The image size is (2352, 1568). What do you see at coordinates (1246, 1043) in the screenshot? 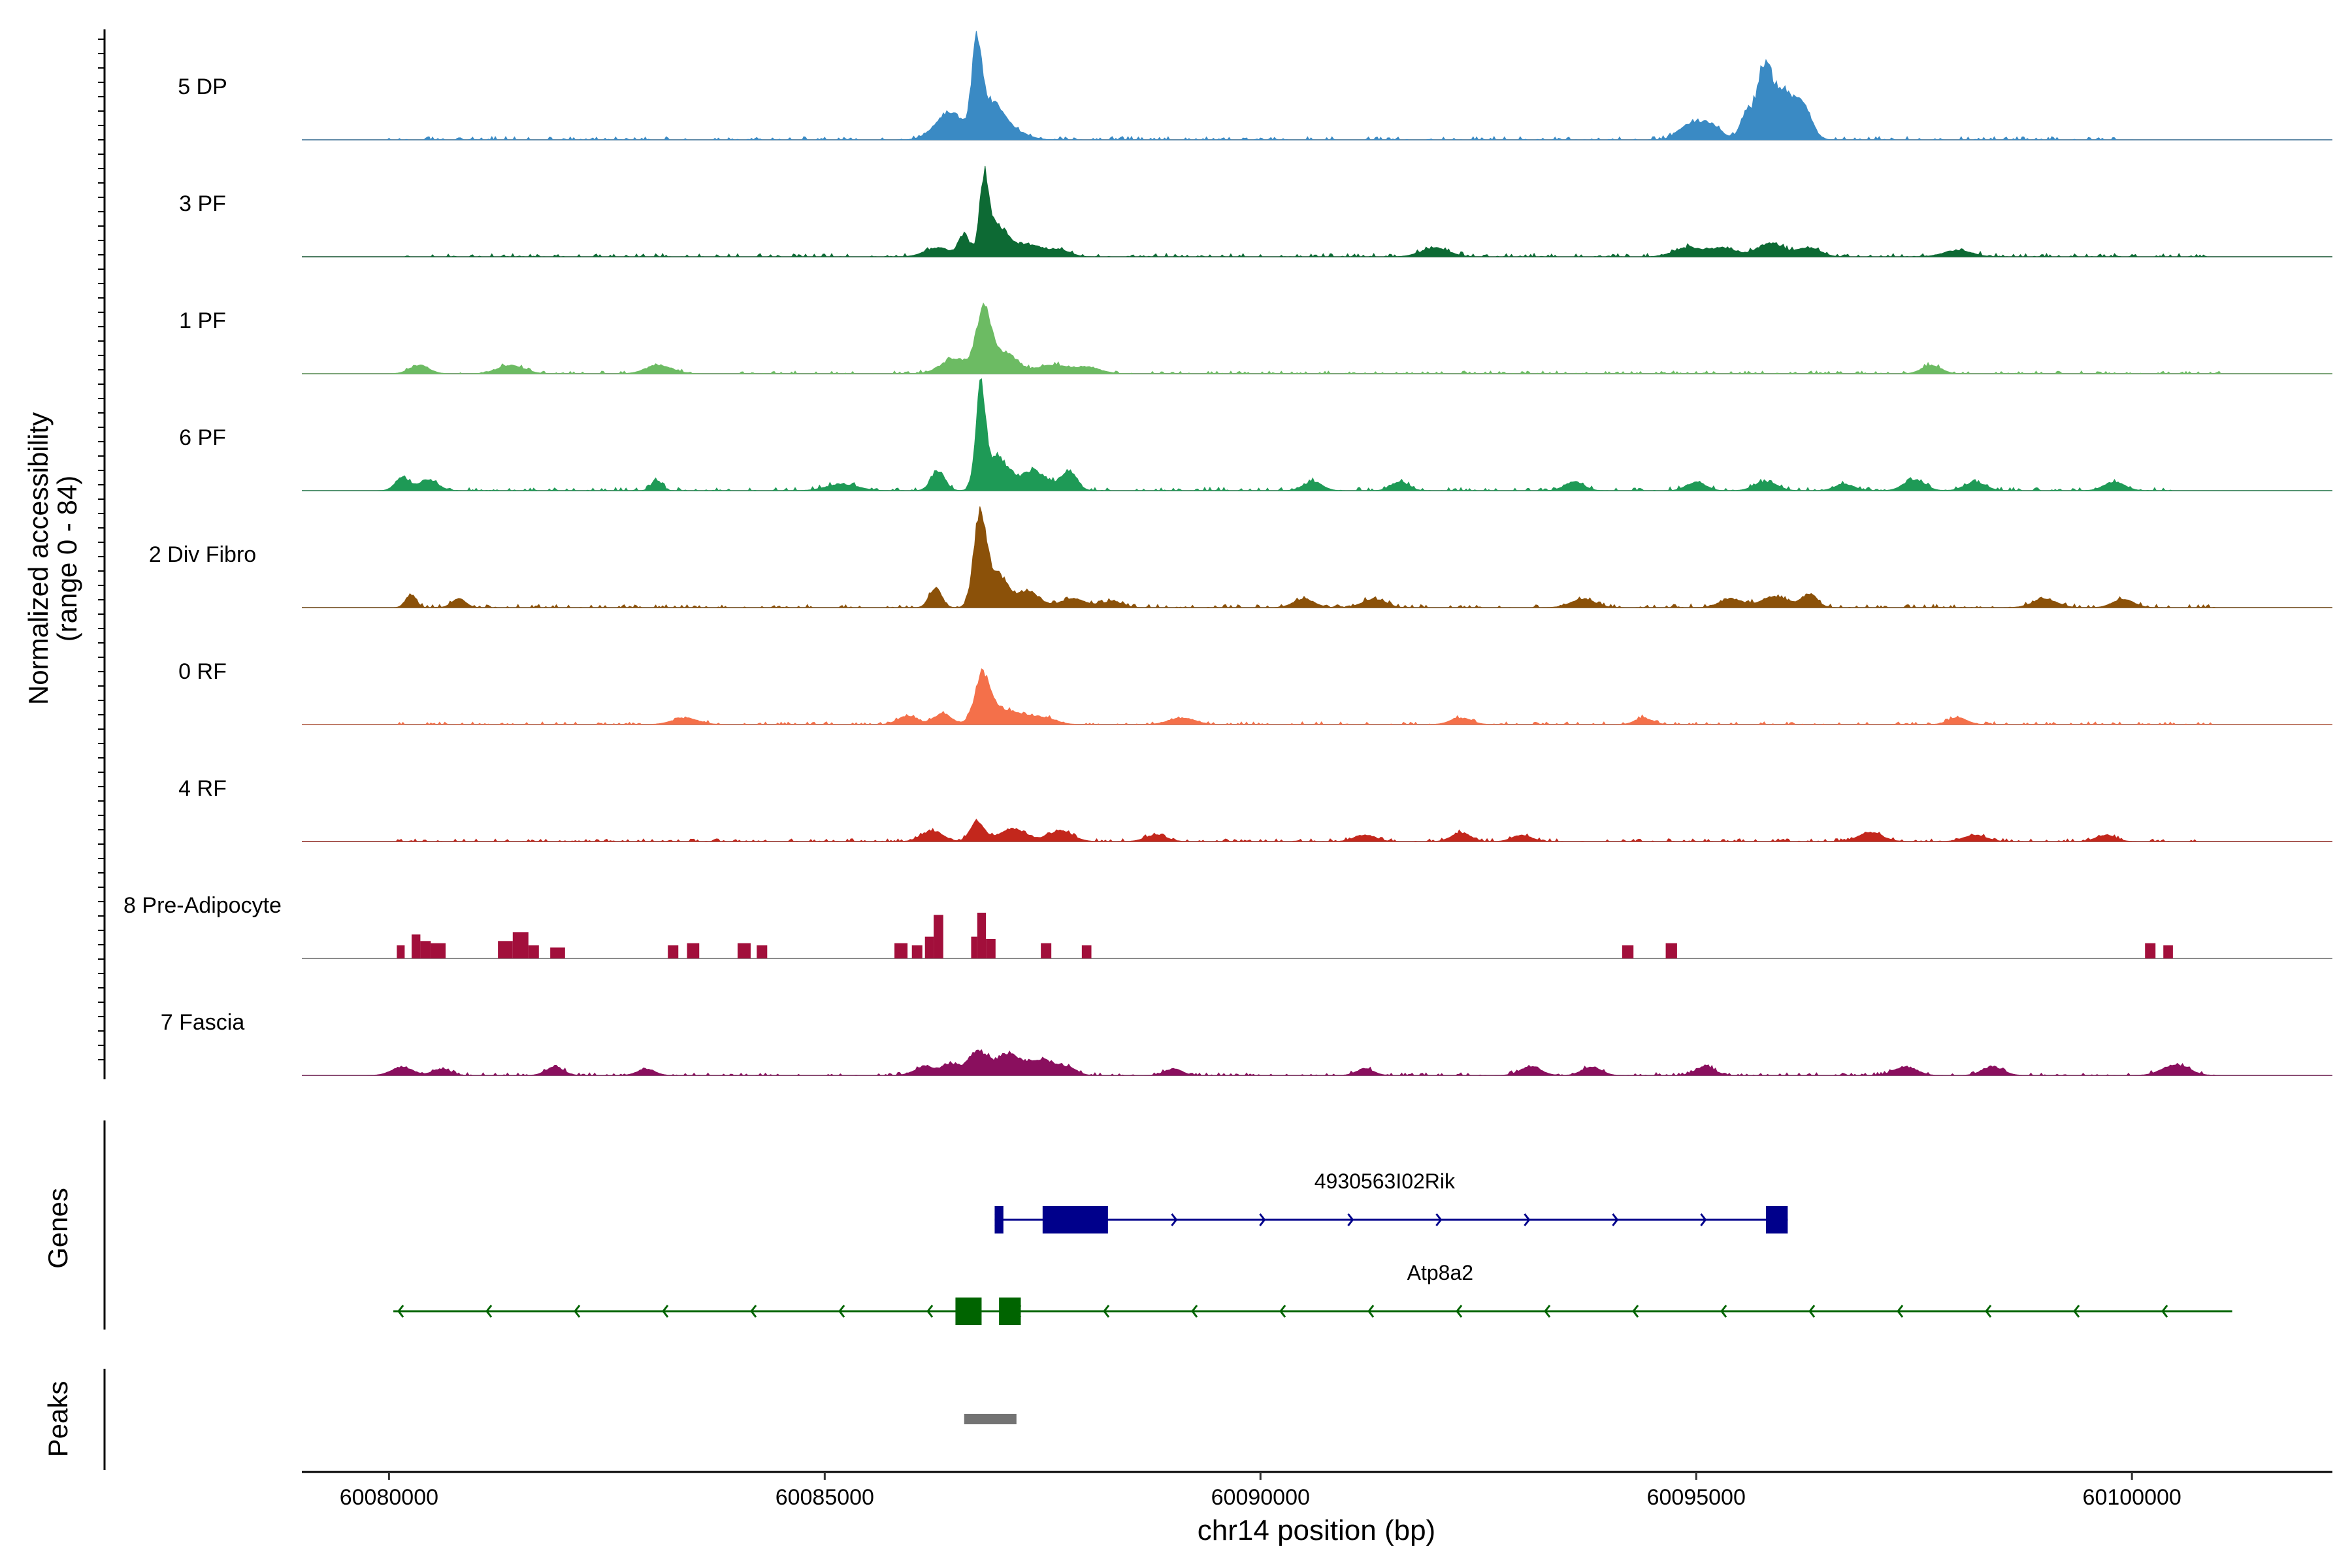
I see `track-7-fascia: 7 Fascia` at bounding box center [1246, 1043].